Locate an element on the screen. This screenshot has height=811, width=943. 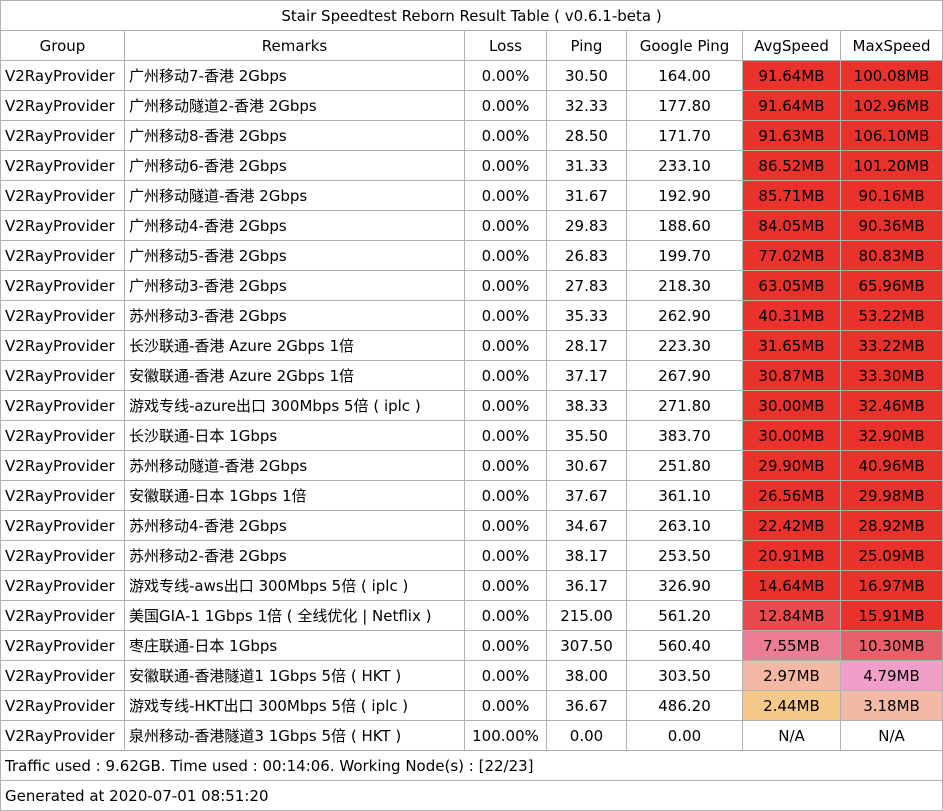
cell-ping: 38.00 is located at coordinates (586, 675).